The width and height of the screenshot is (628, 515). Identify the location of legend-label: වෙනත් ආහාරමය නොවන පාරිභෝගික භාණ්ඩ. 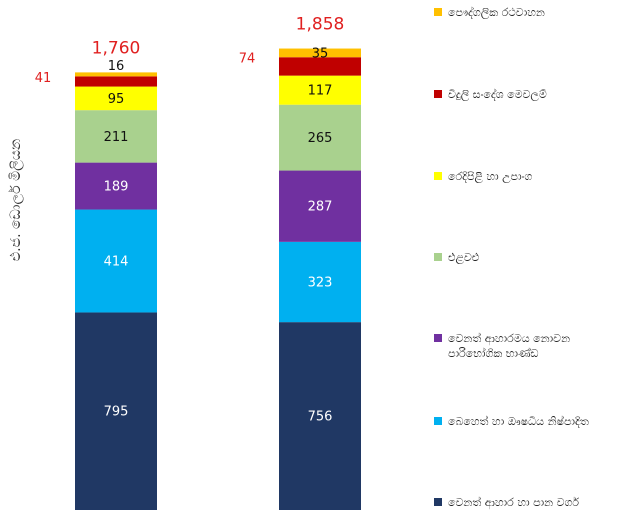
(509, 346).